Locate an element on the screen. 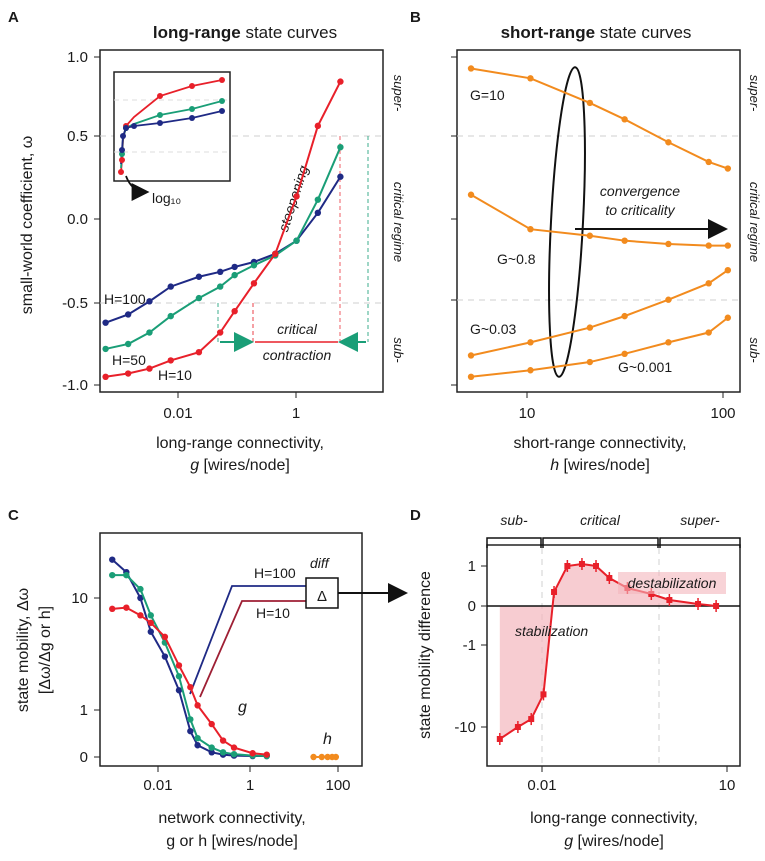 The height and width of the screenshot is (861, 765). panel-c-ytick-10: 10 is located at coordinates (79, 598).